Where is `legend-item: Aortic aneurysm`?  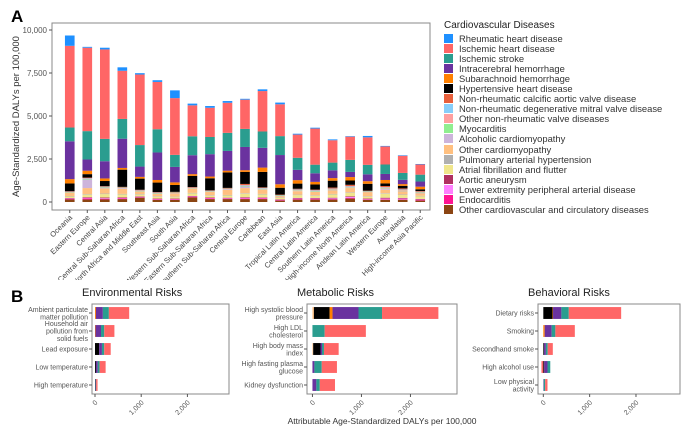
legend-item: Aortic aneurysm is located at coordinates (553, 179).